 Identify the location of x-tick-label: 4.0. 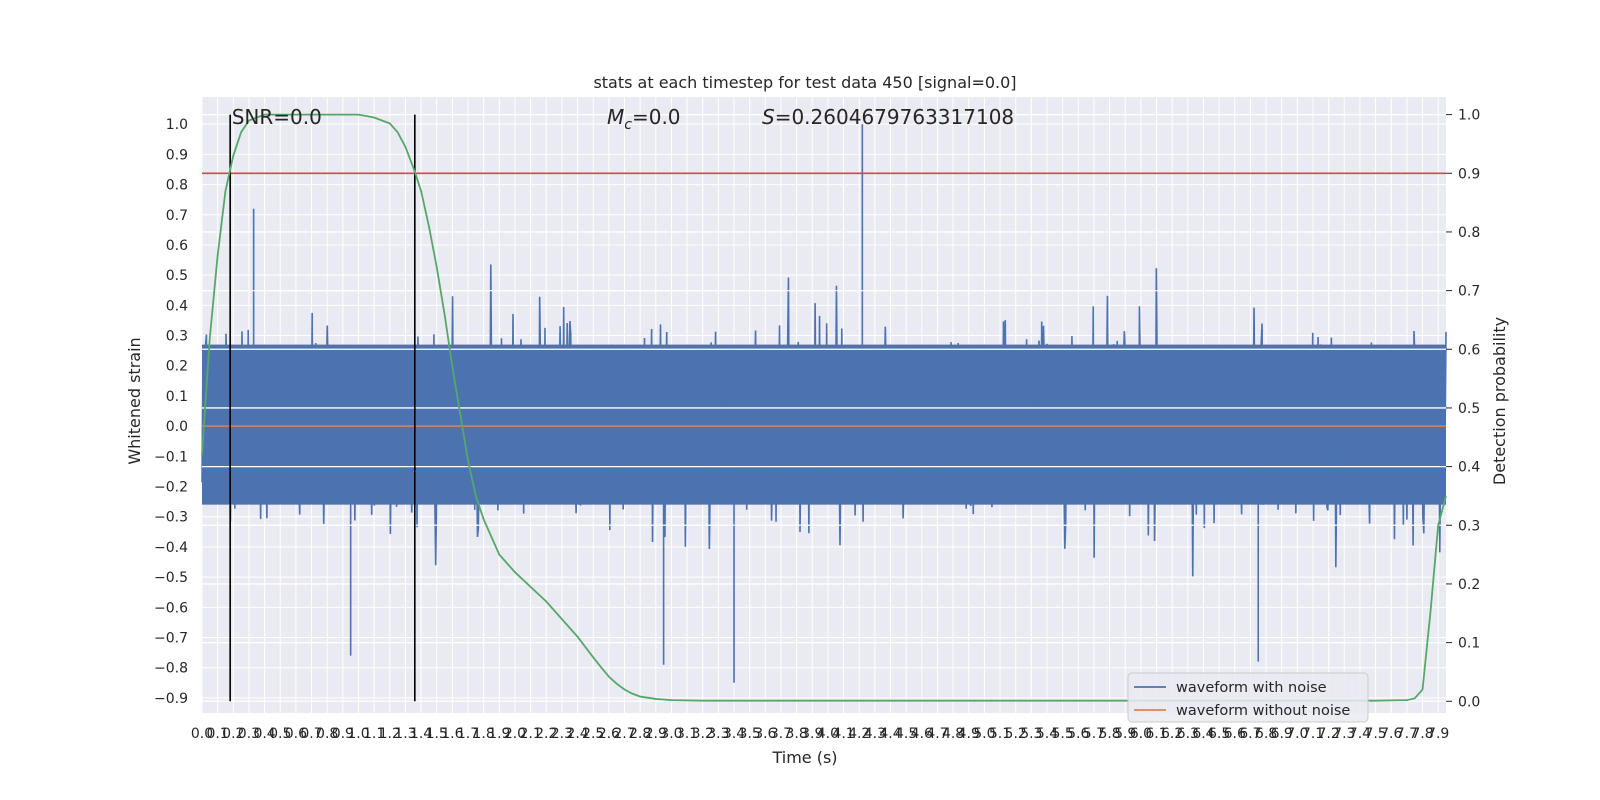
(828, 734).